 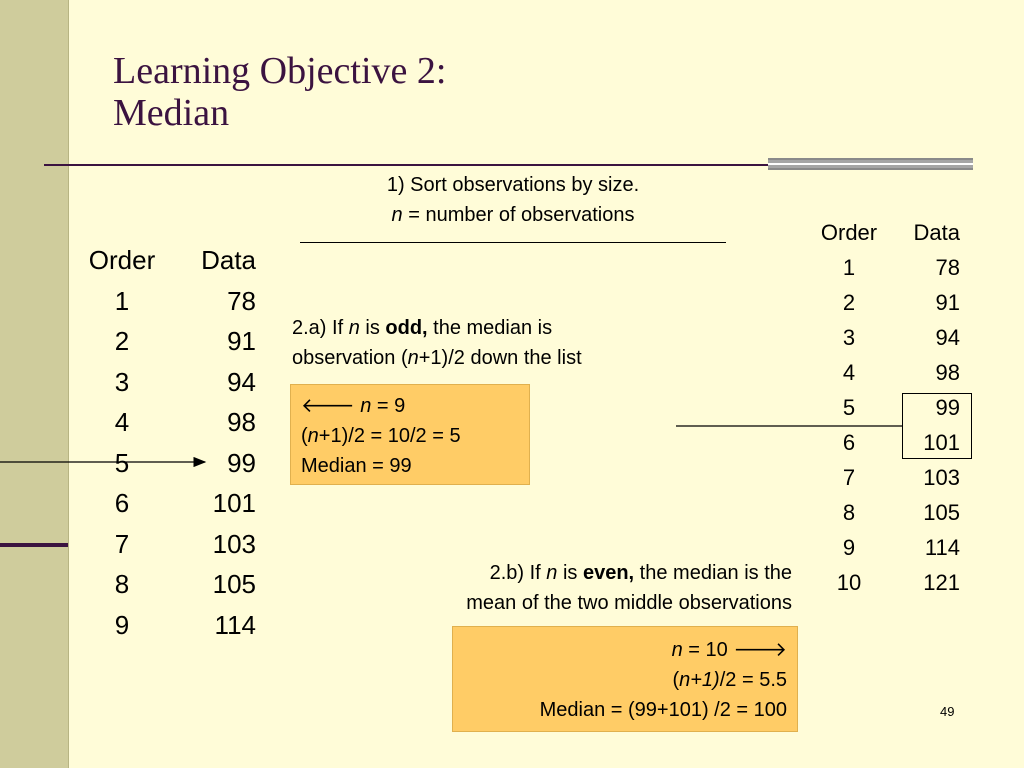 I want to click on right-arrow-icon: 🡒, so click(x=760, y=650).